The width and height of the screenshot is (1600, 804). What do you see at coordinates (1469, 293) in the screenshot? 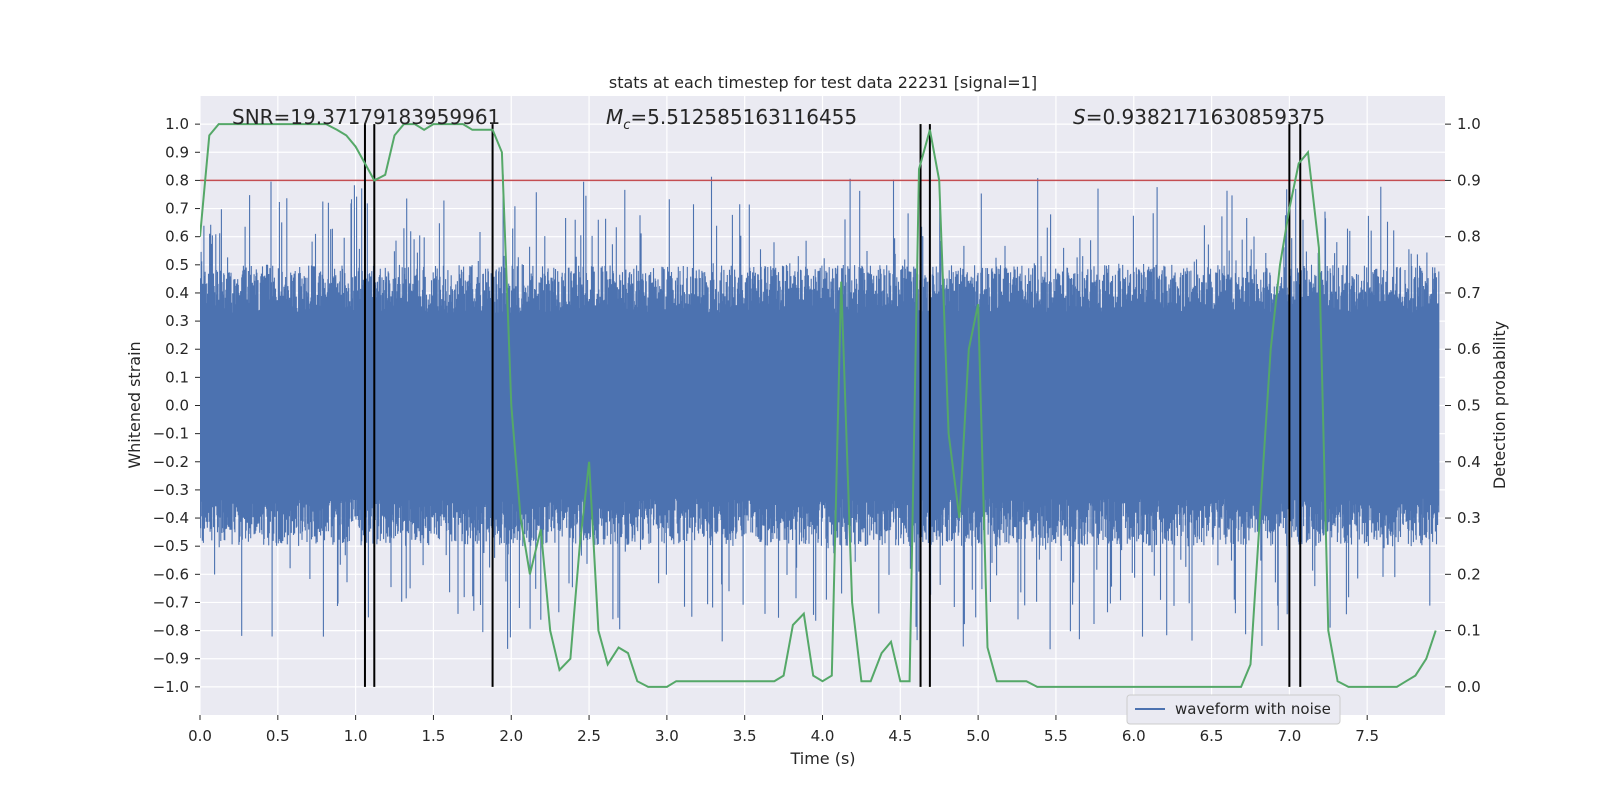
I see `y2-tick-label: 0.7` at bounding box center [1469, 293].